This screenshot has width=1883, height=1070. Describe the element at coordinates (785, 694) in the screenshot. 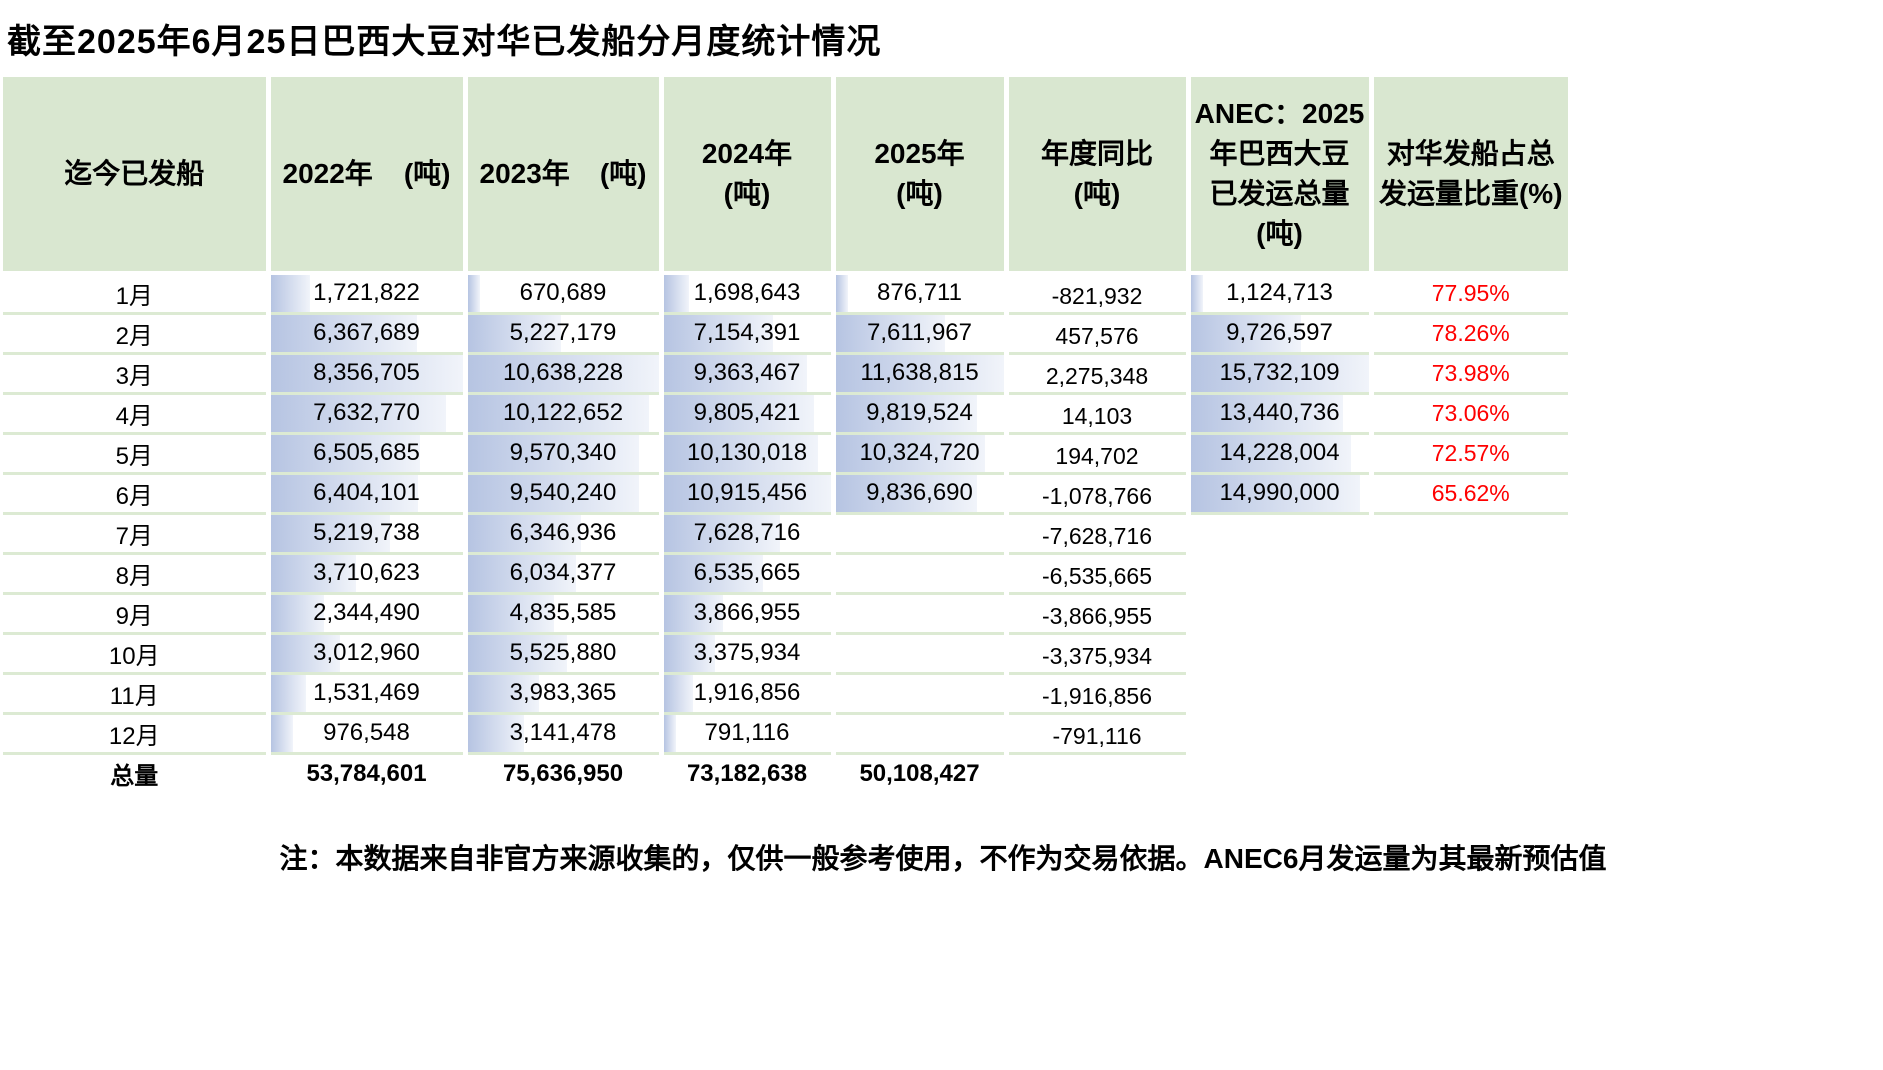

I see `table-row: 11月 1,531,469 3,983,365 1,916,856 -1,916,856` at that location.